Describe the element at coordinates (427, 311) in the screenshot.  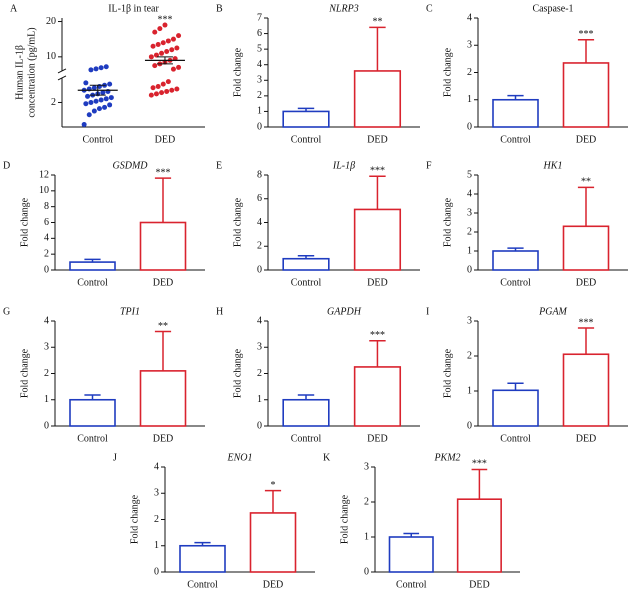
I see `panel-label: I` at that location.